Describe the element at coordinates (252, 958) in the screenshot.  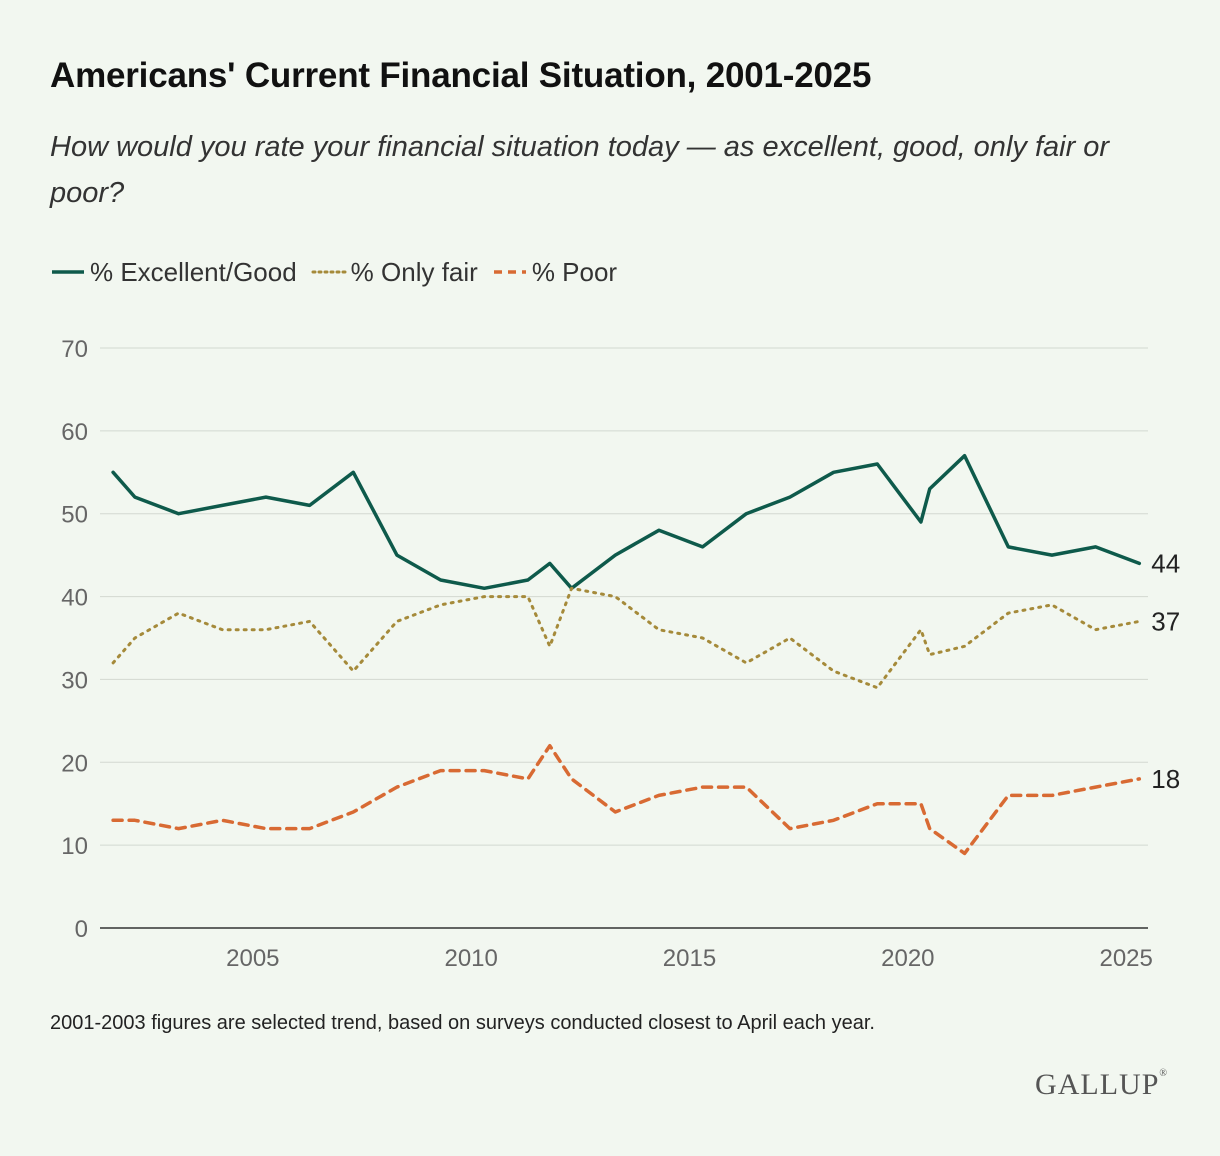
I see `x-tick-label: 2005` at that location.